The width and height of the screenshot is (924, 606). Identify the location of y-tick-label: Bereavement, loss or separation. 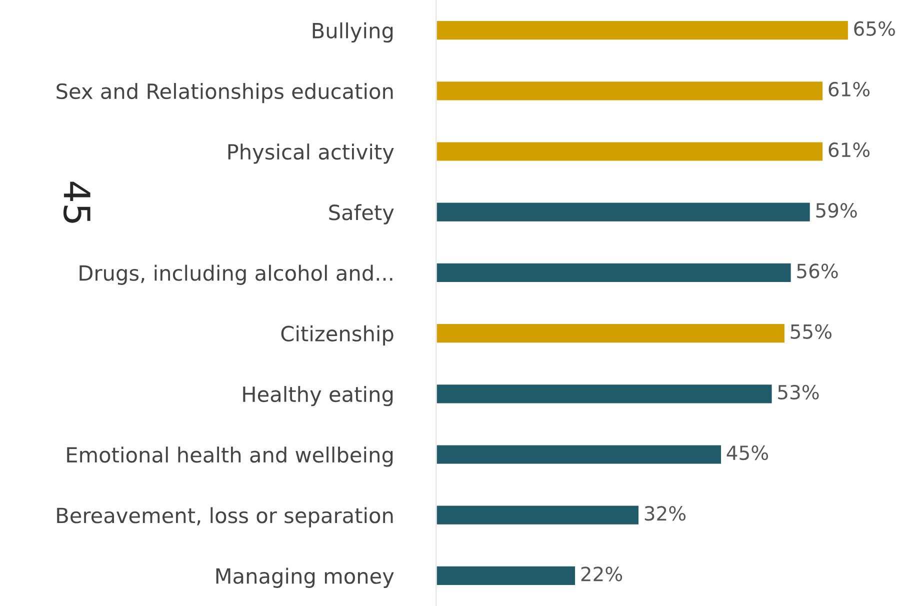
(225, 517).